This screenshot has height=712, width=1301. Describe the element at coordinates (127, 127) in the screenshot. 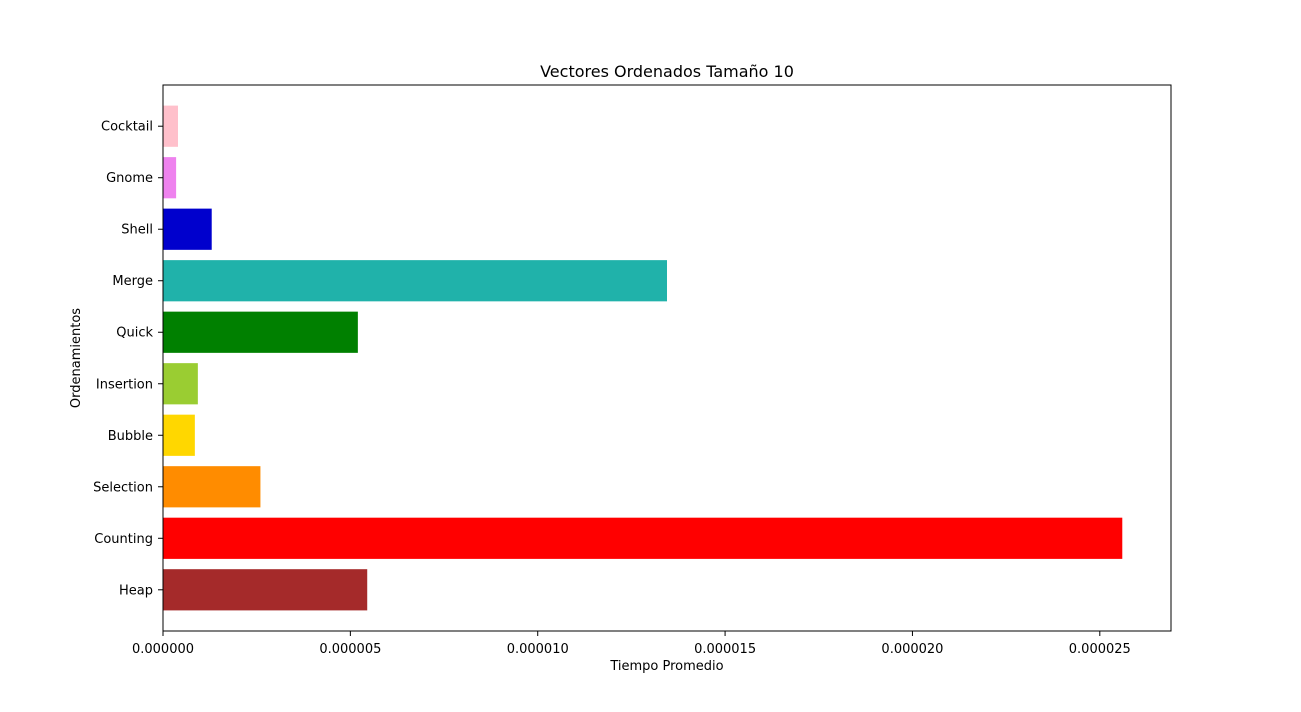

I see `y-tick-label: Cocktail` at that location.